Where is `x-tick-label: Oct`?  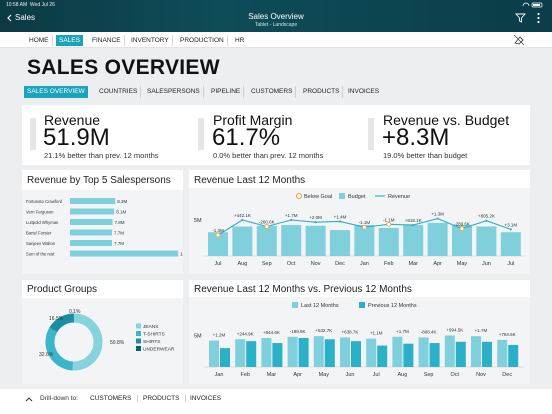
x-tick-label: Oct is located at coordinates (291, 264).